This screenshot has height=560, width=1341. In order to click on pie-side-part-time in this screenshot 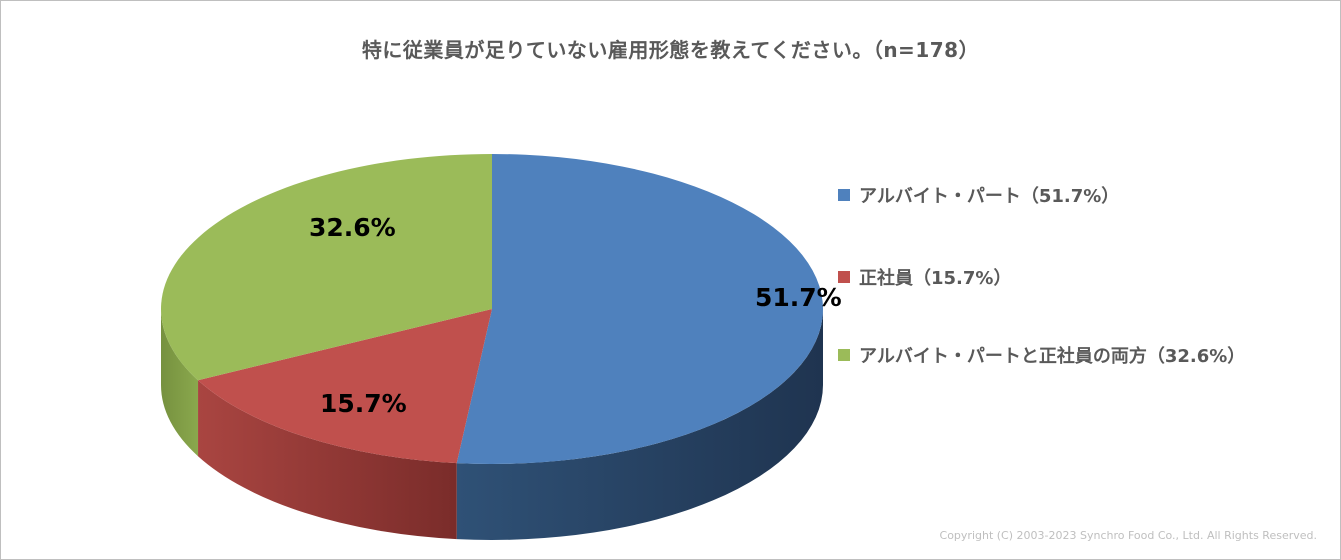, I will do `click(639, 424)`.